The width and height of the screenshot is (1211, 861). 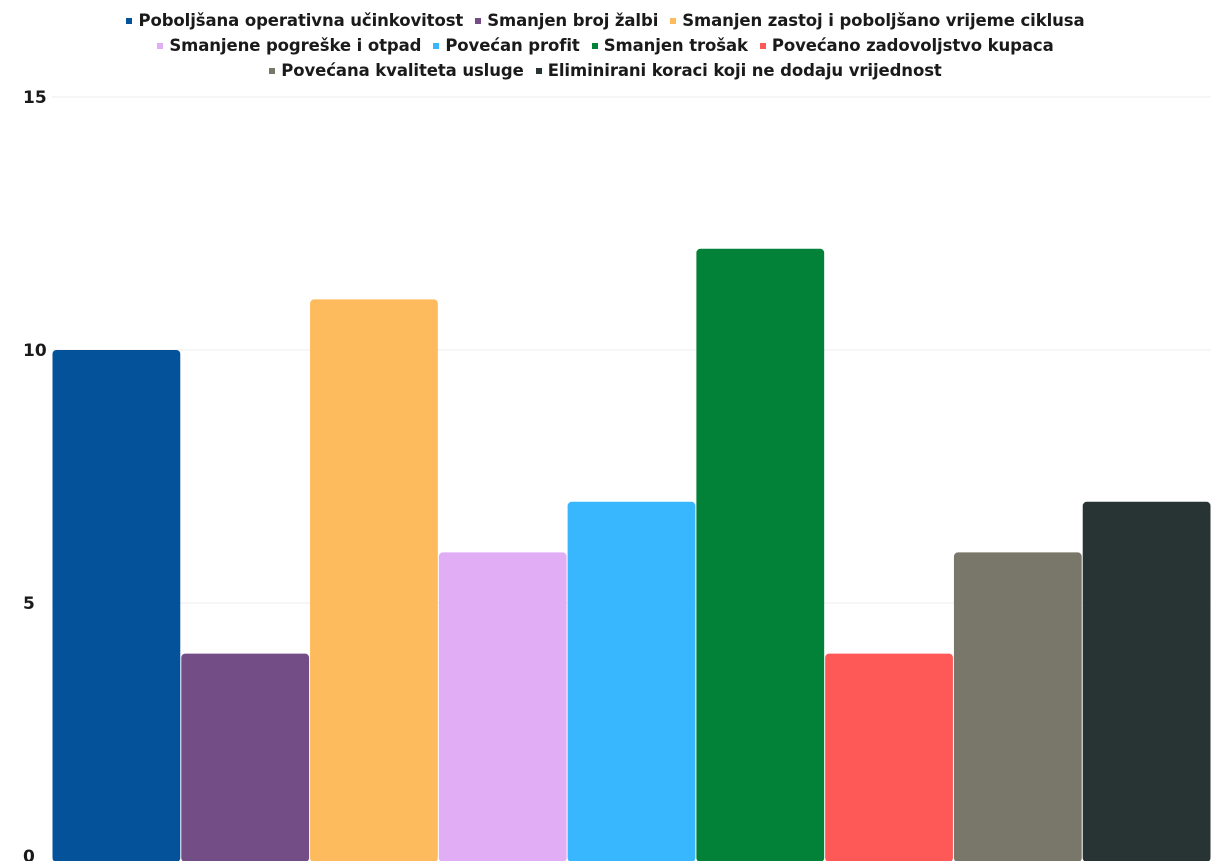 What do you see at coordinates (29, 854) in the screenshot?
I see `y-tick-label: 0` at bounding box center [29, 854].